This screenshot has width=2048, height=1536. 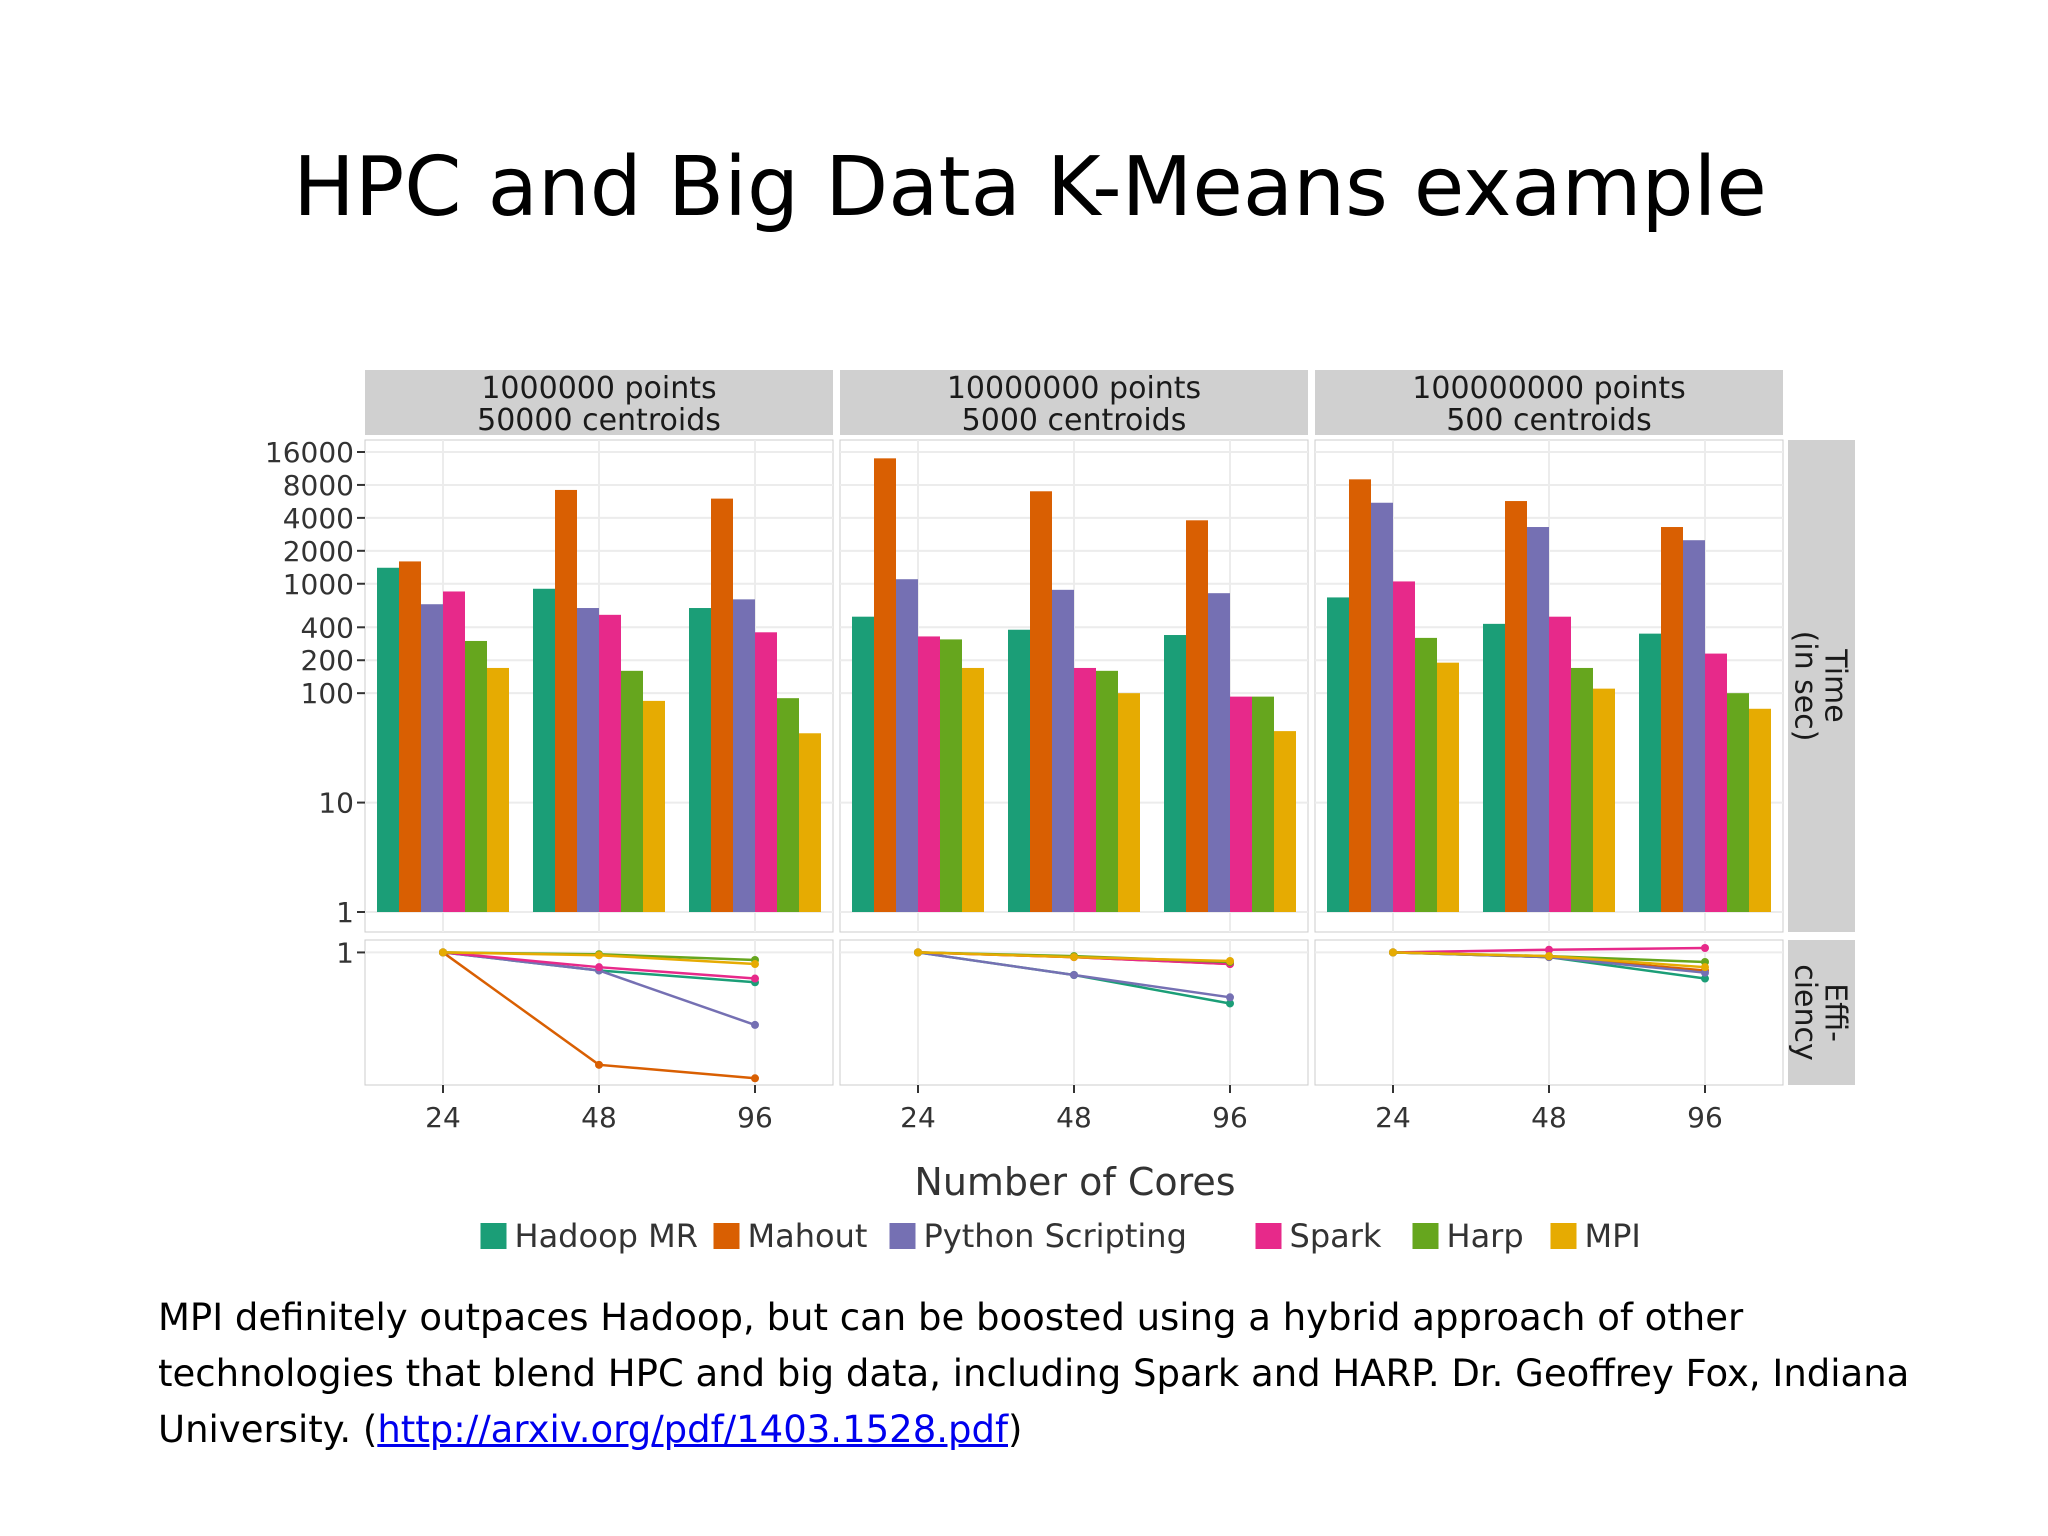 What do you see at coordinates (1549, 420) in the screenshot?
I see `panel-strip-label-line2: 500 centroids` at bounding box center [1549, 420].